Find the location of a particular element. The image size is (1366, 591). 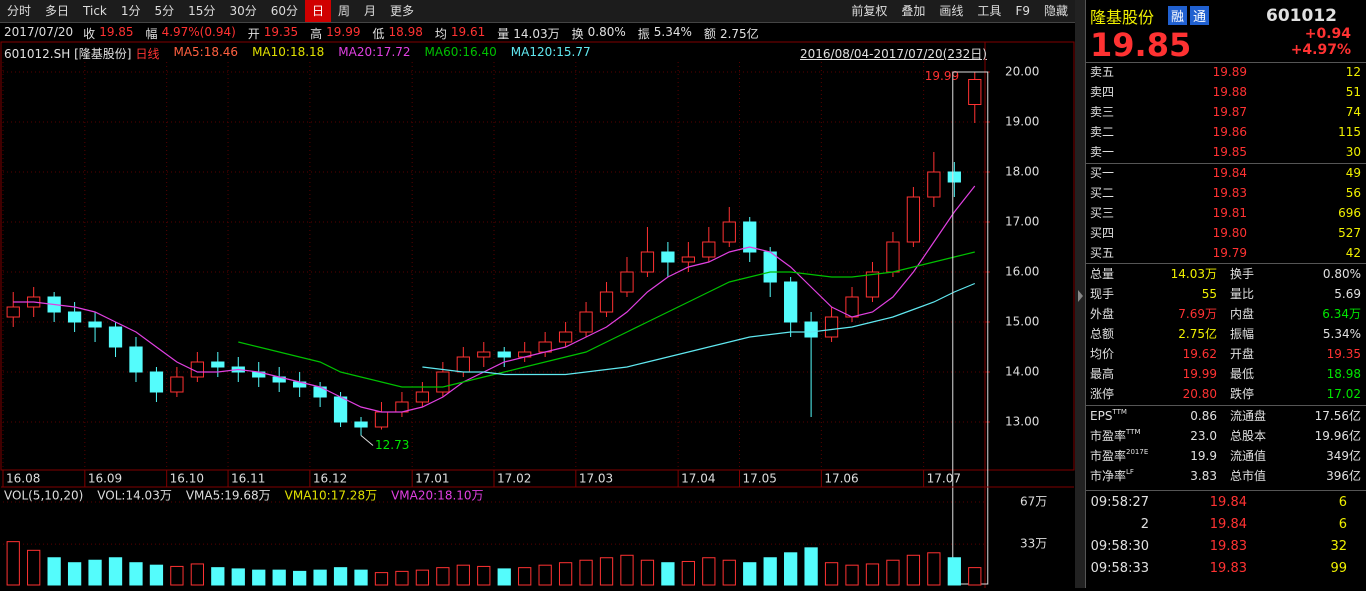

x-tick-label: 17.04 is located at coordinates (698, 479).